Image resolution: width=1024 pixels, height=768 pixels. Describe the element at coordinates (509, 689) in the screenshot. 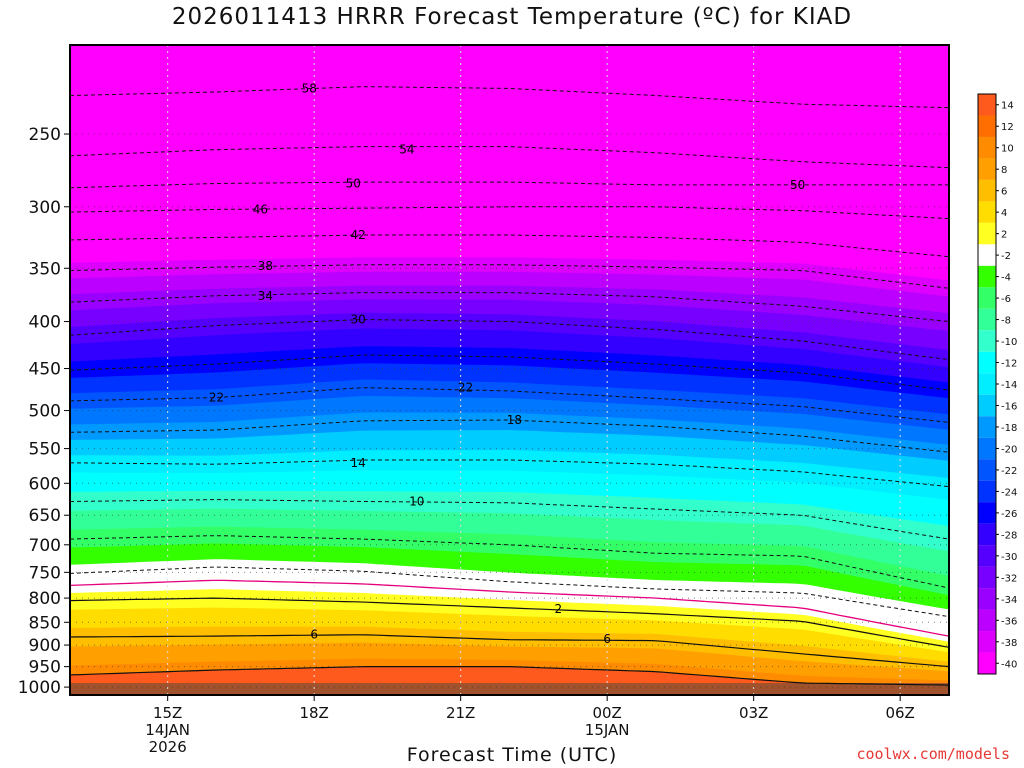

I see `surface-ground-band` at that location.